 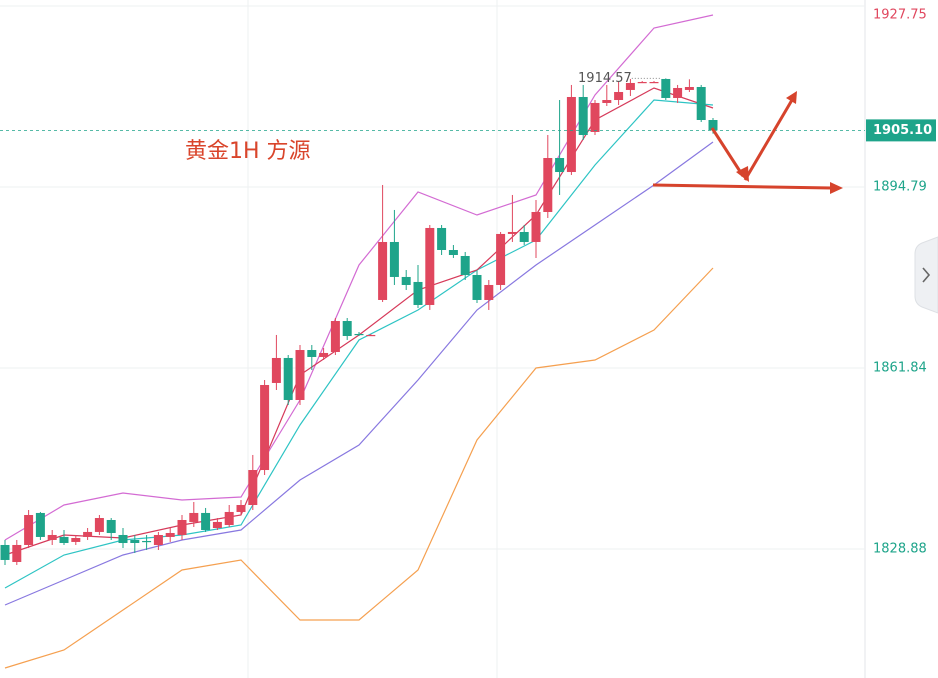 I want to click on high-label: 1914.57, so click(x=605, y=78).